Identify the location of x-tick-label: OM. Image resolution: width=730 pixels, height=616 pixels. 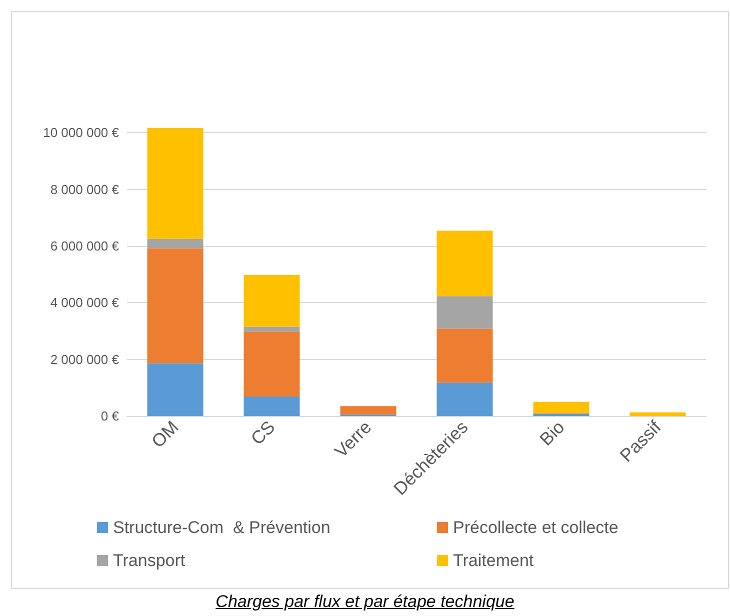
(165, 434).